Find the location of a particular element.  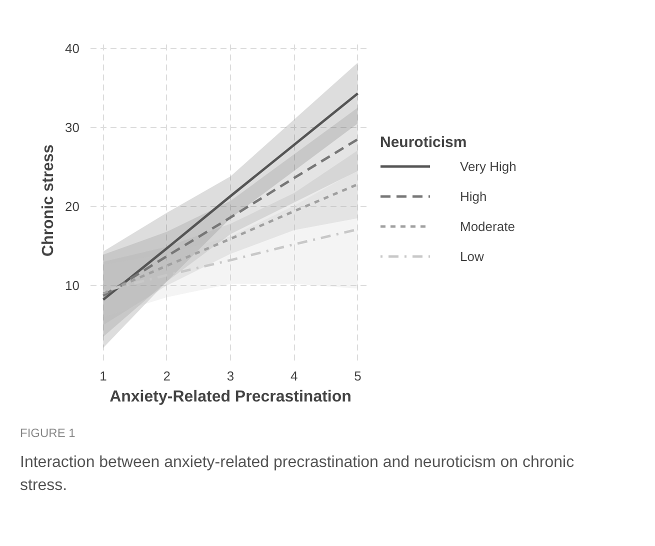

x-tick-label: 5 is located at coordinates (358, 376).